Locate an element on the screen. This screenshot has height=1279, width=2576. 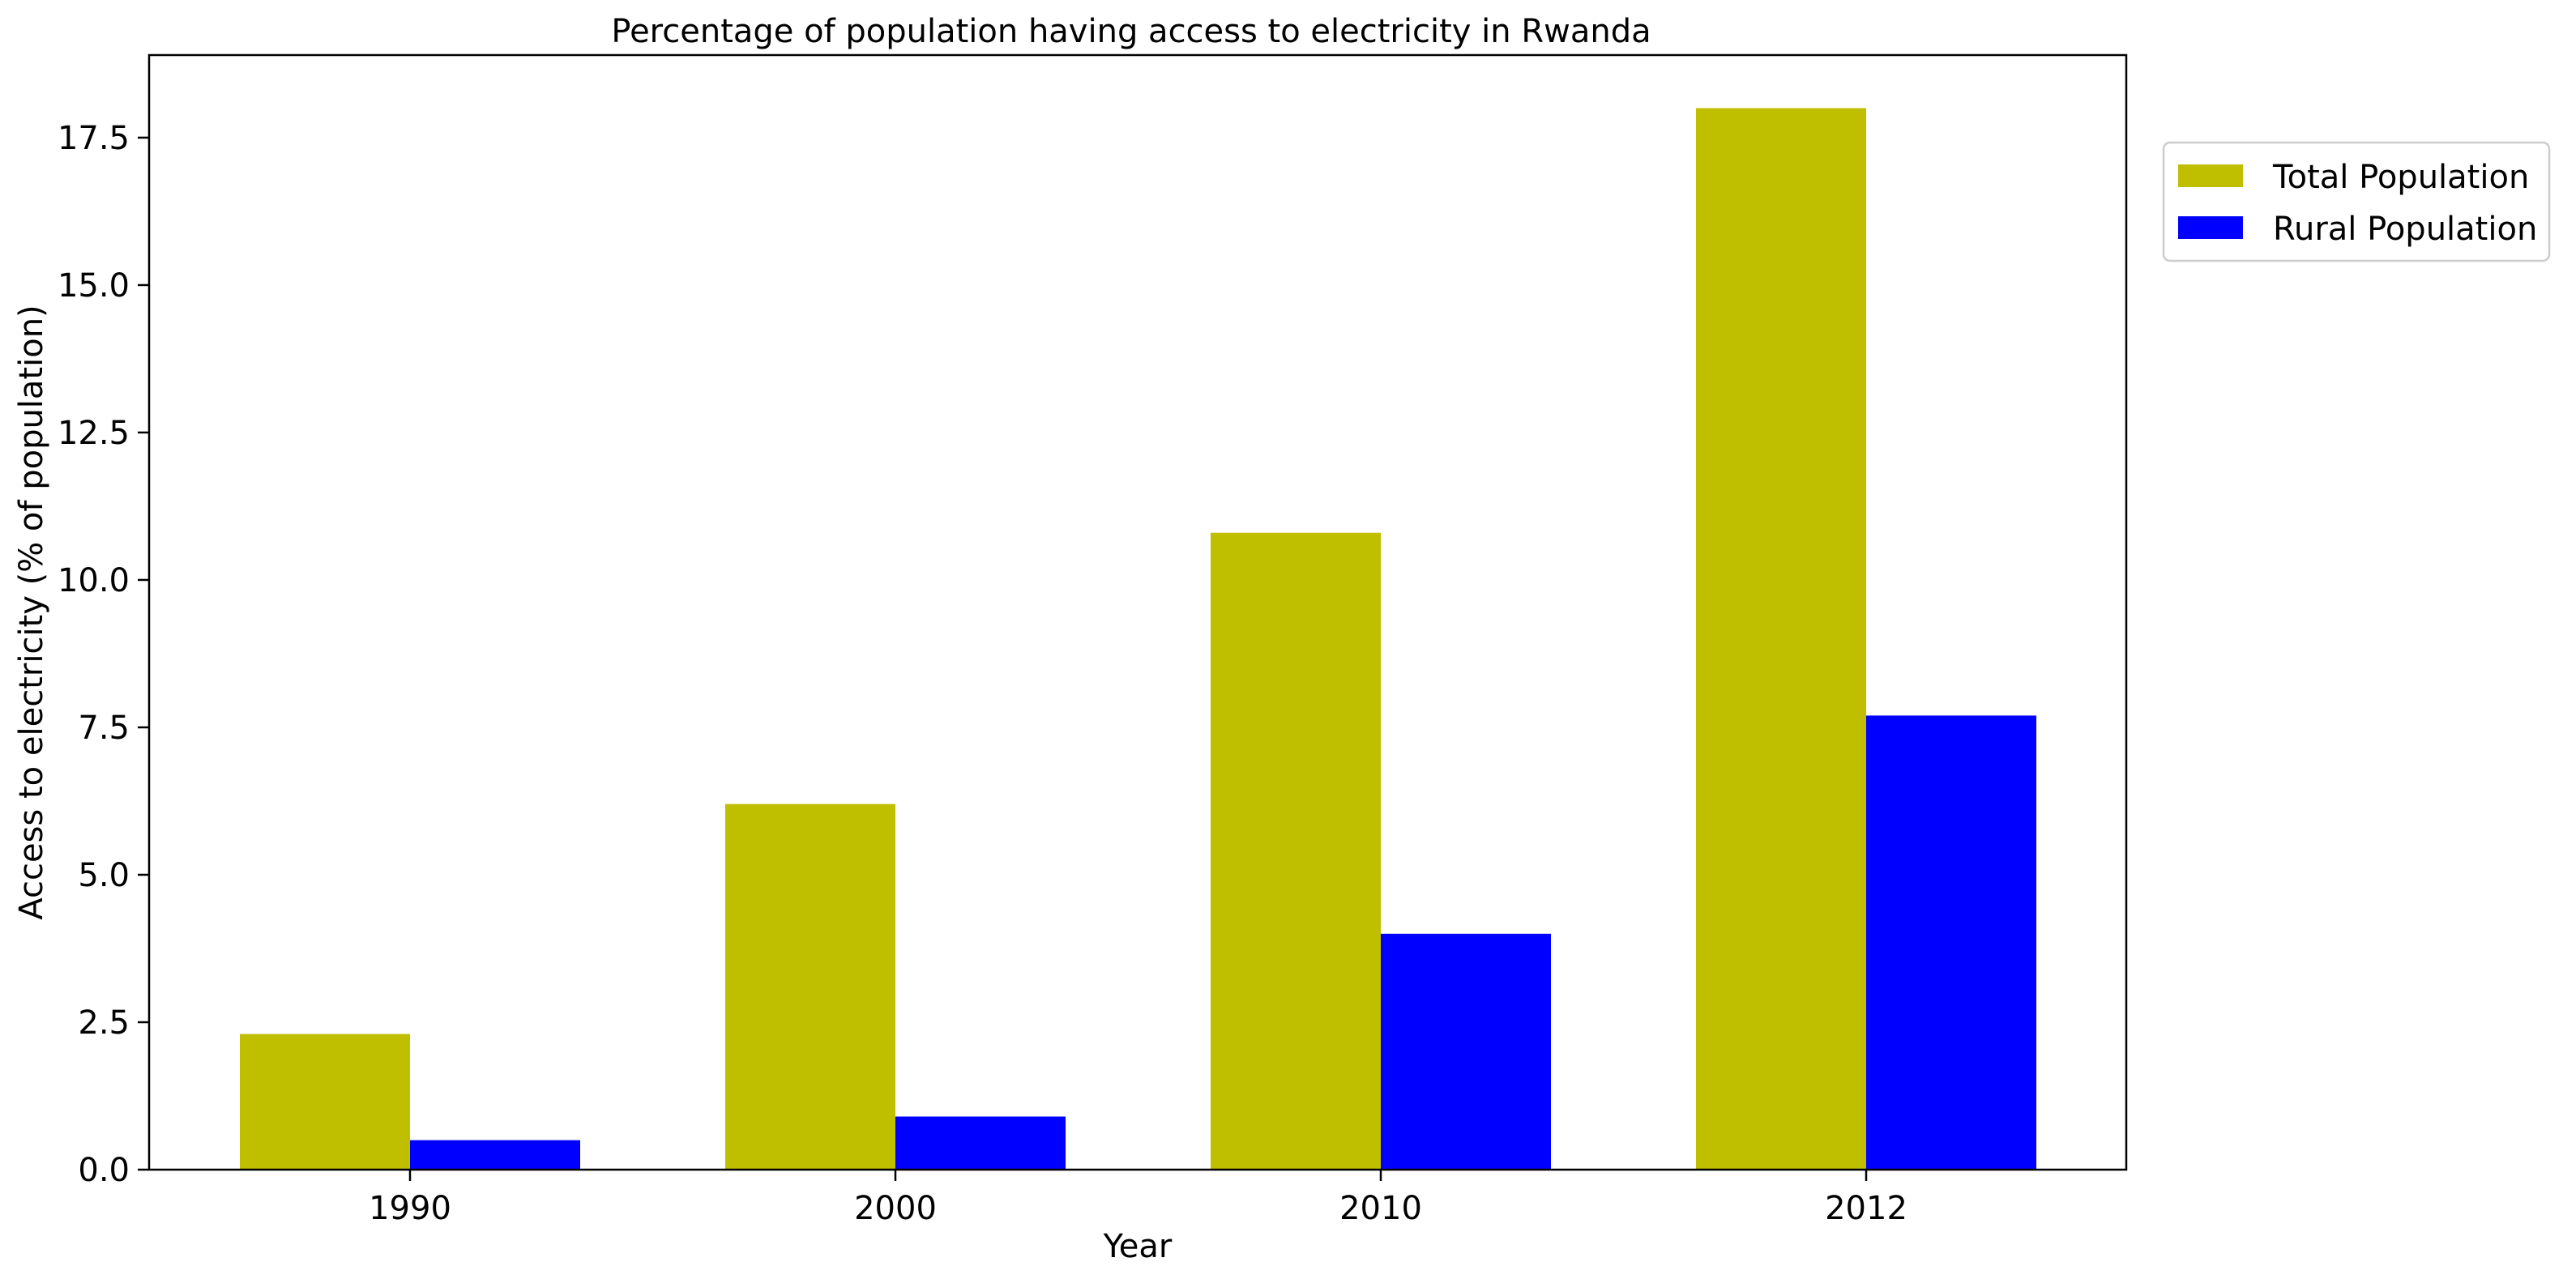
x-tick-label: 2000 is located at coordinates (895, 1208).